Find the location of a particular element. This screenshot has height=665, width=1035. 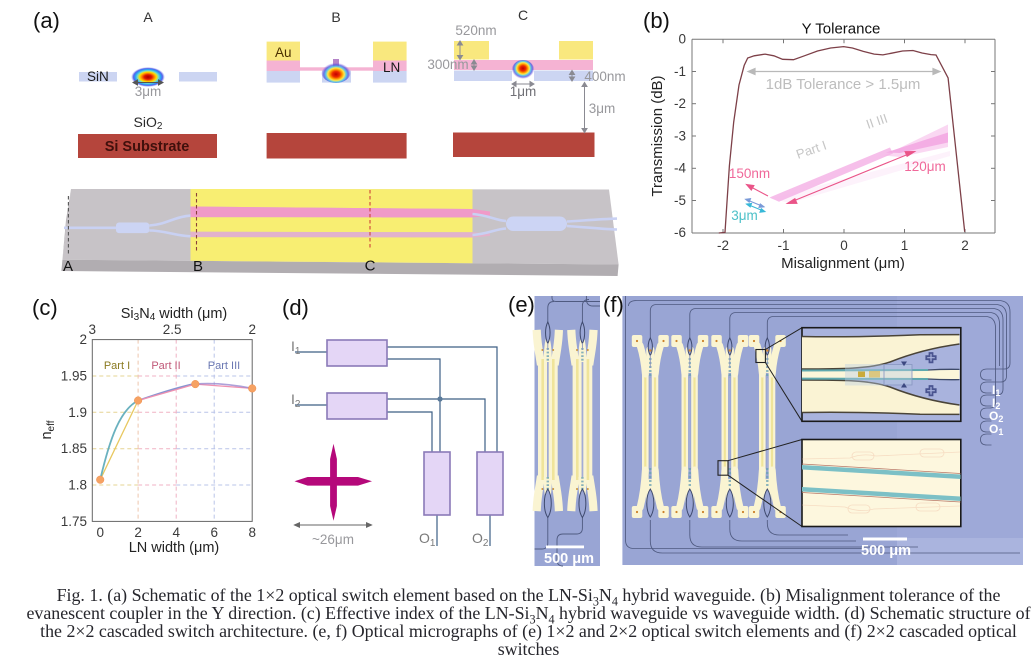

svg-text: 4 is located at coordinates (176, 532).